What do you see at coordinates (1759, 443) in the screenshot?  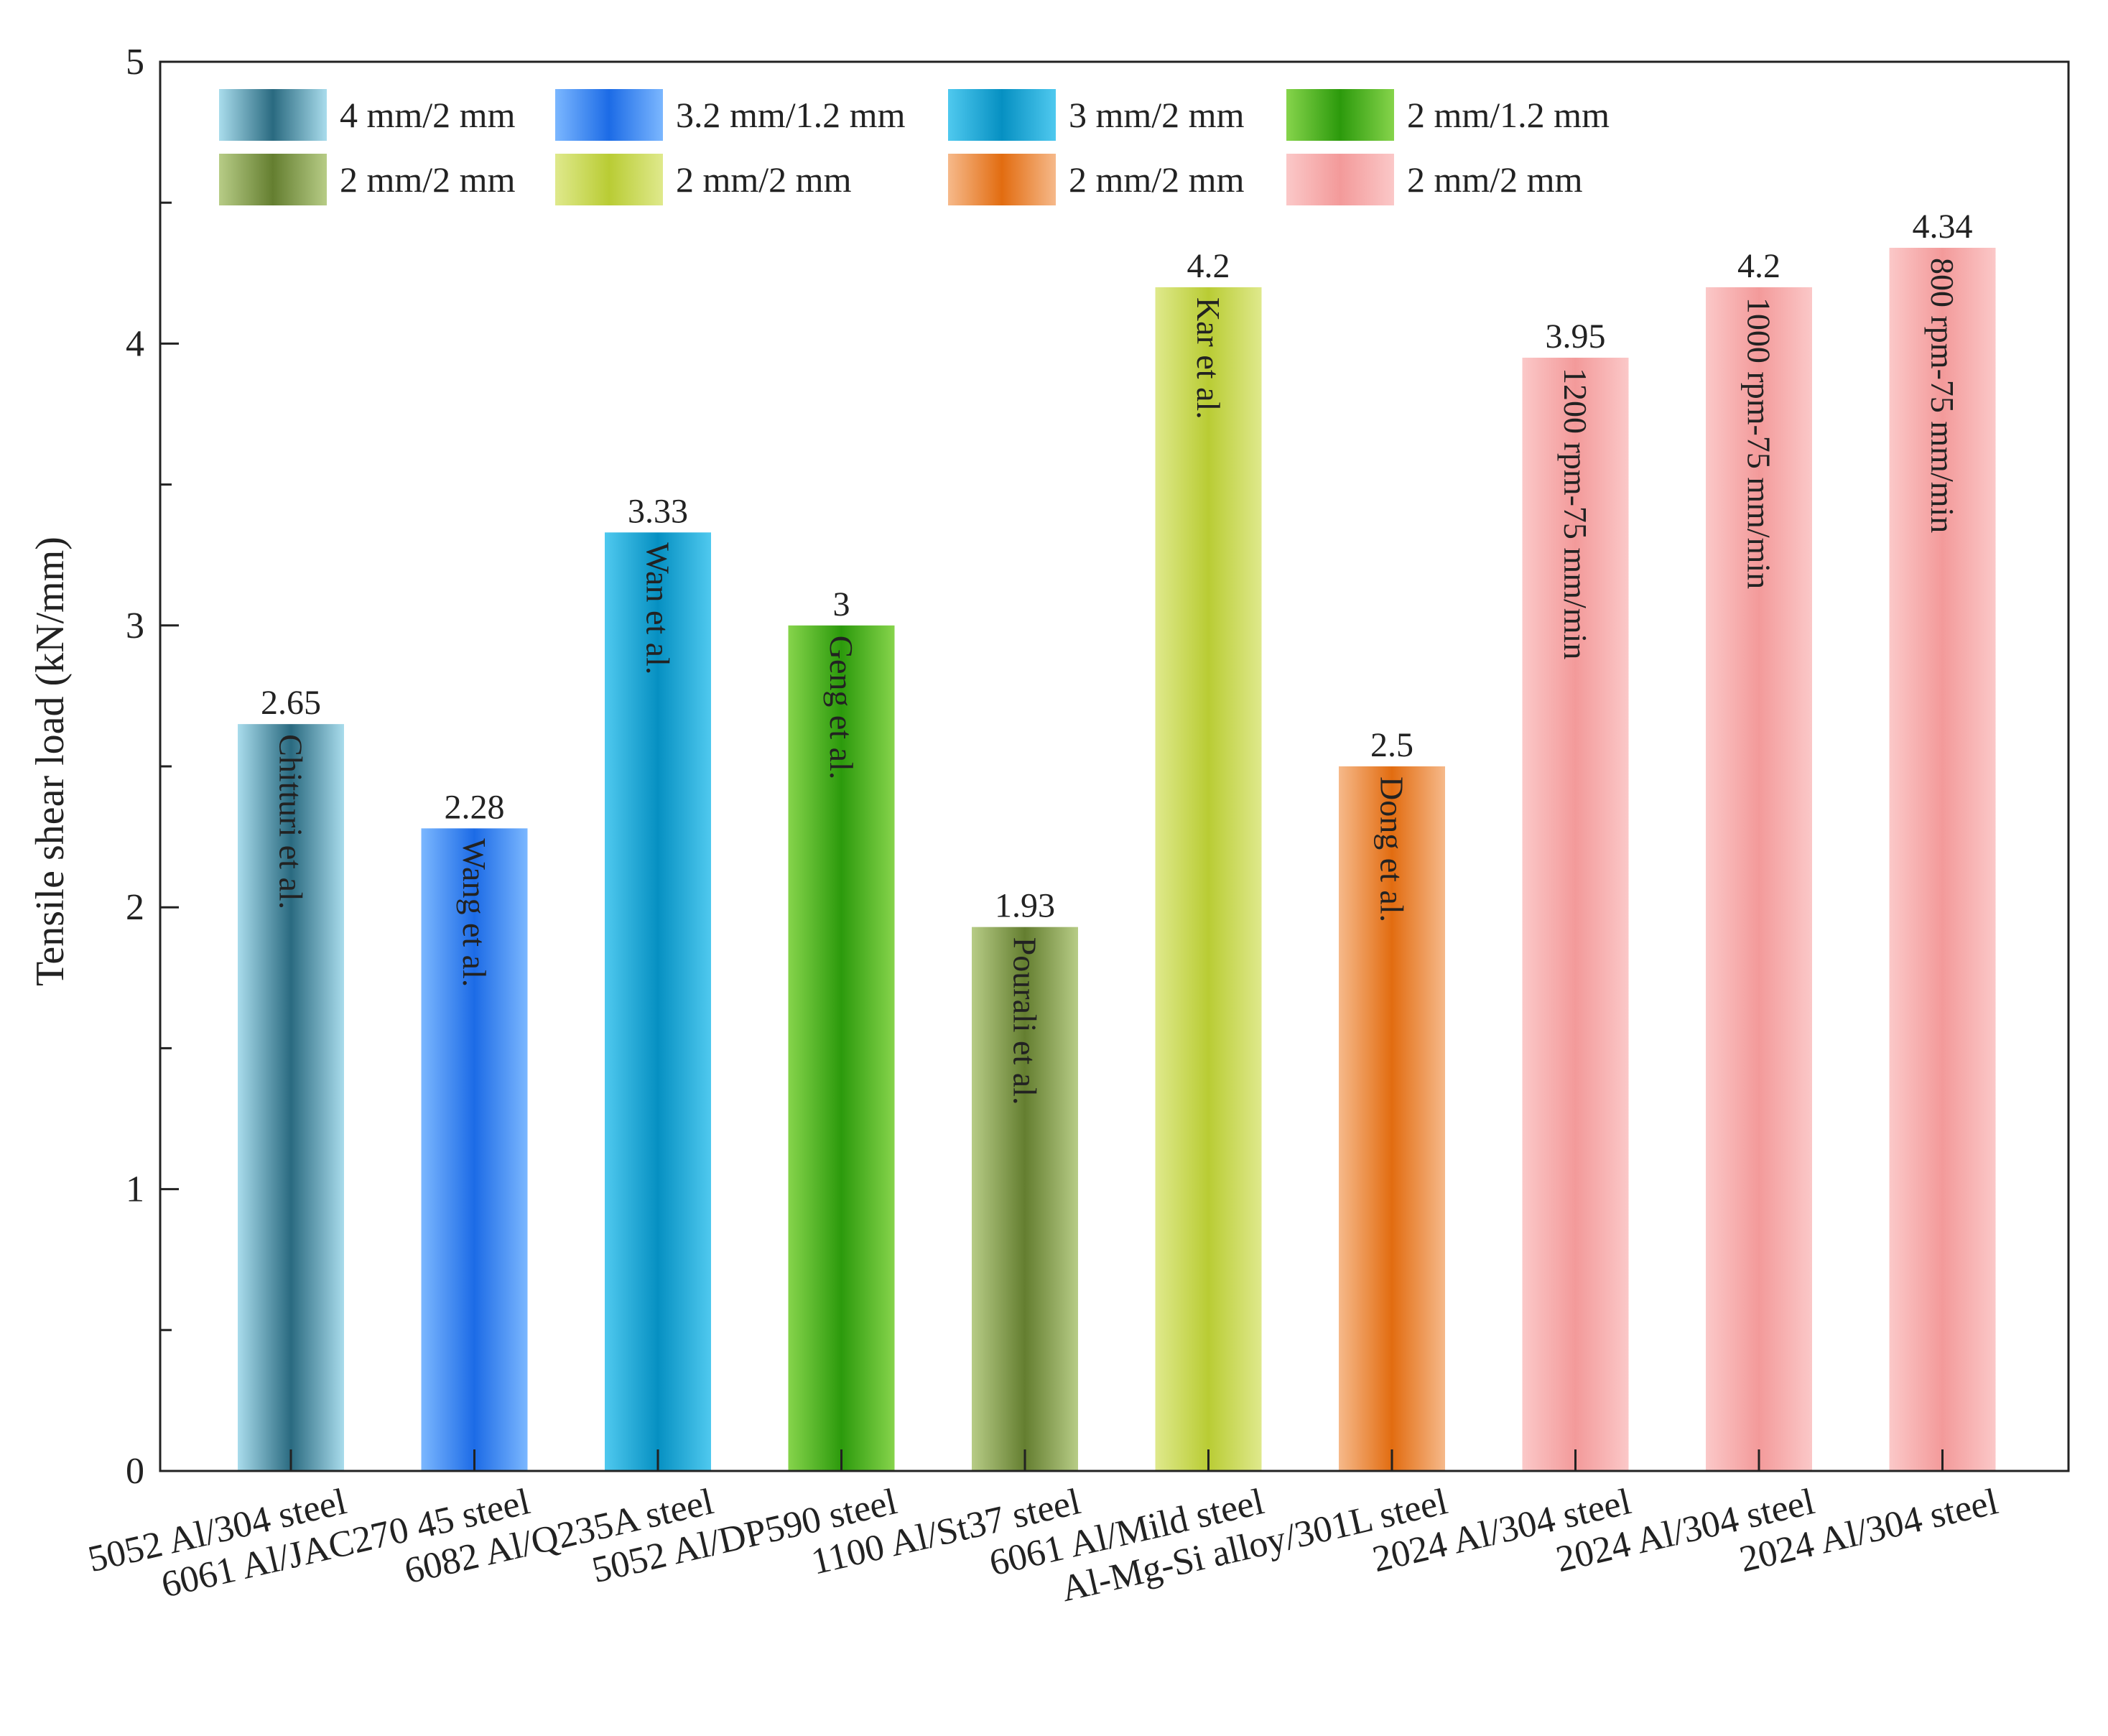 I see `bar-annotation-9: 1000 rpm-75 mm/min` at bounding box center [1759, 443].